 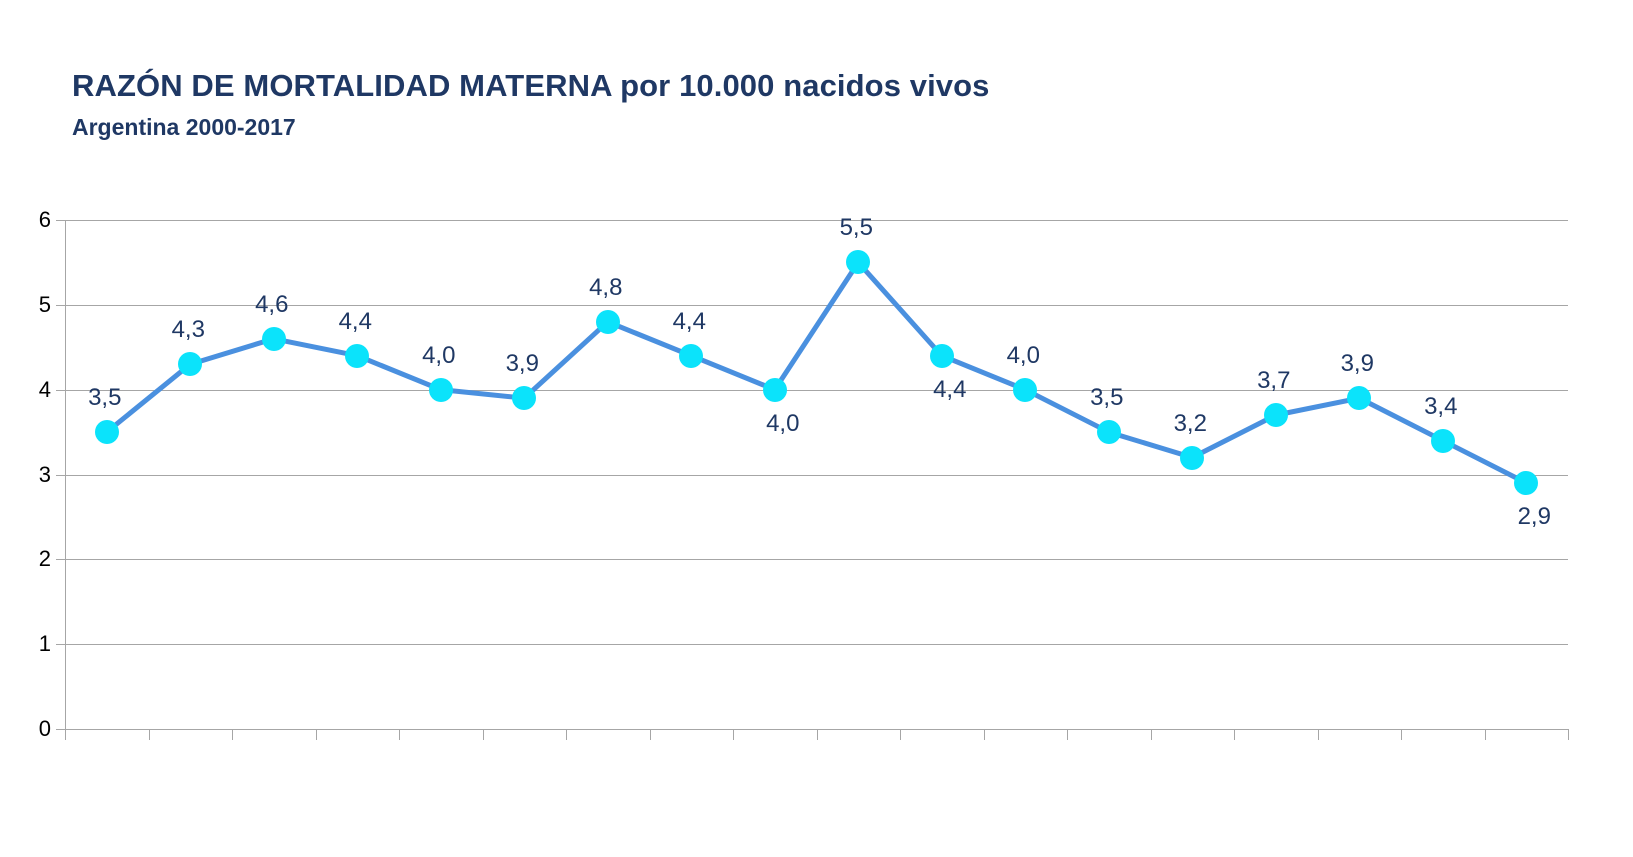 I want to click on y-axis-tick-label: 6, so click(x=44, y=219).